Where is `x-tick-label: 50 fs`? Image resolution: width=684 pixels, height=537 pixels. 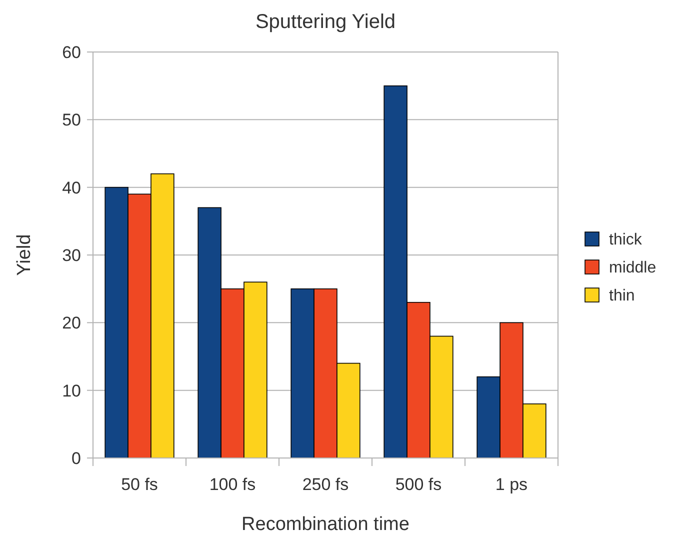 x-tick-label: 50 fs is located at coordinates (139, 484).